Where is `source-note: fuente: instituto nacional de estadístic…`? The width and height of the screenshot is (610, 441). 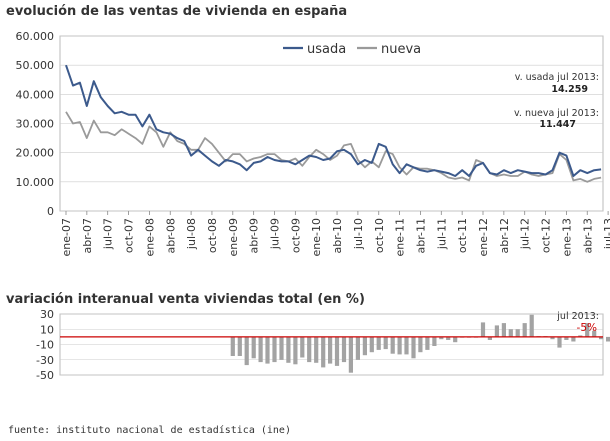 source-note: fuente: instituto nacional de estadístic… is located at coordinates (149, 430).